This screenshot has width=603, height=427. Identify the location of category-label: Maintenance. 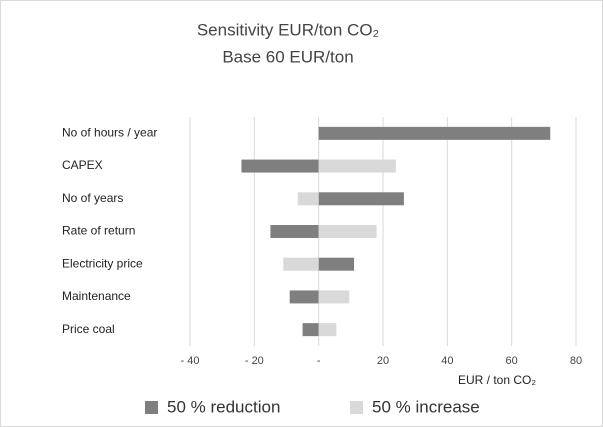
(96, 296).